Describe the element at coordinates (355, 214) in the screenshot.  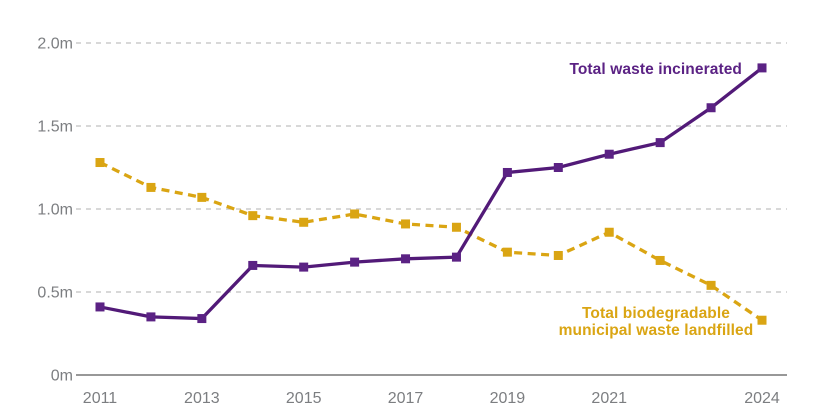
I see `data-point-landfilled-2016` at that location.